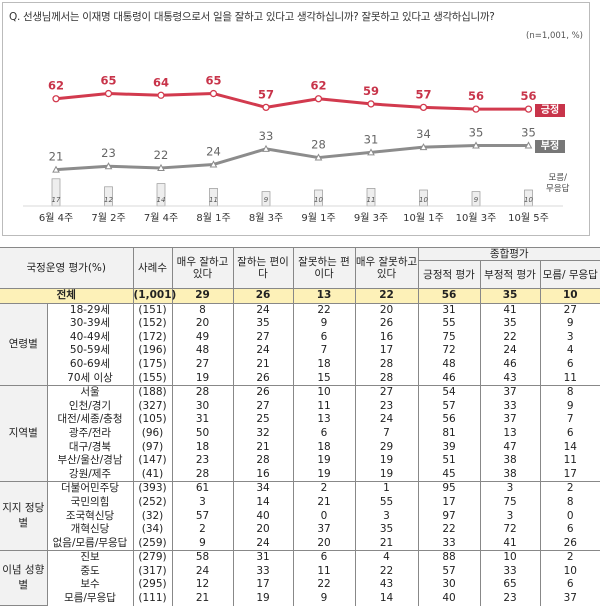  I want to click on x-tick-label: 10월 1주, so click(423, 218).